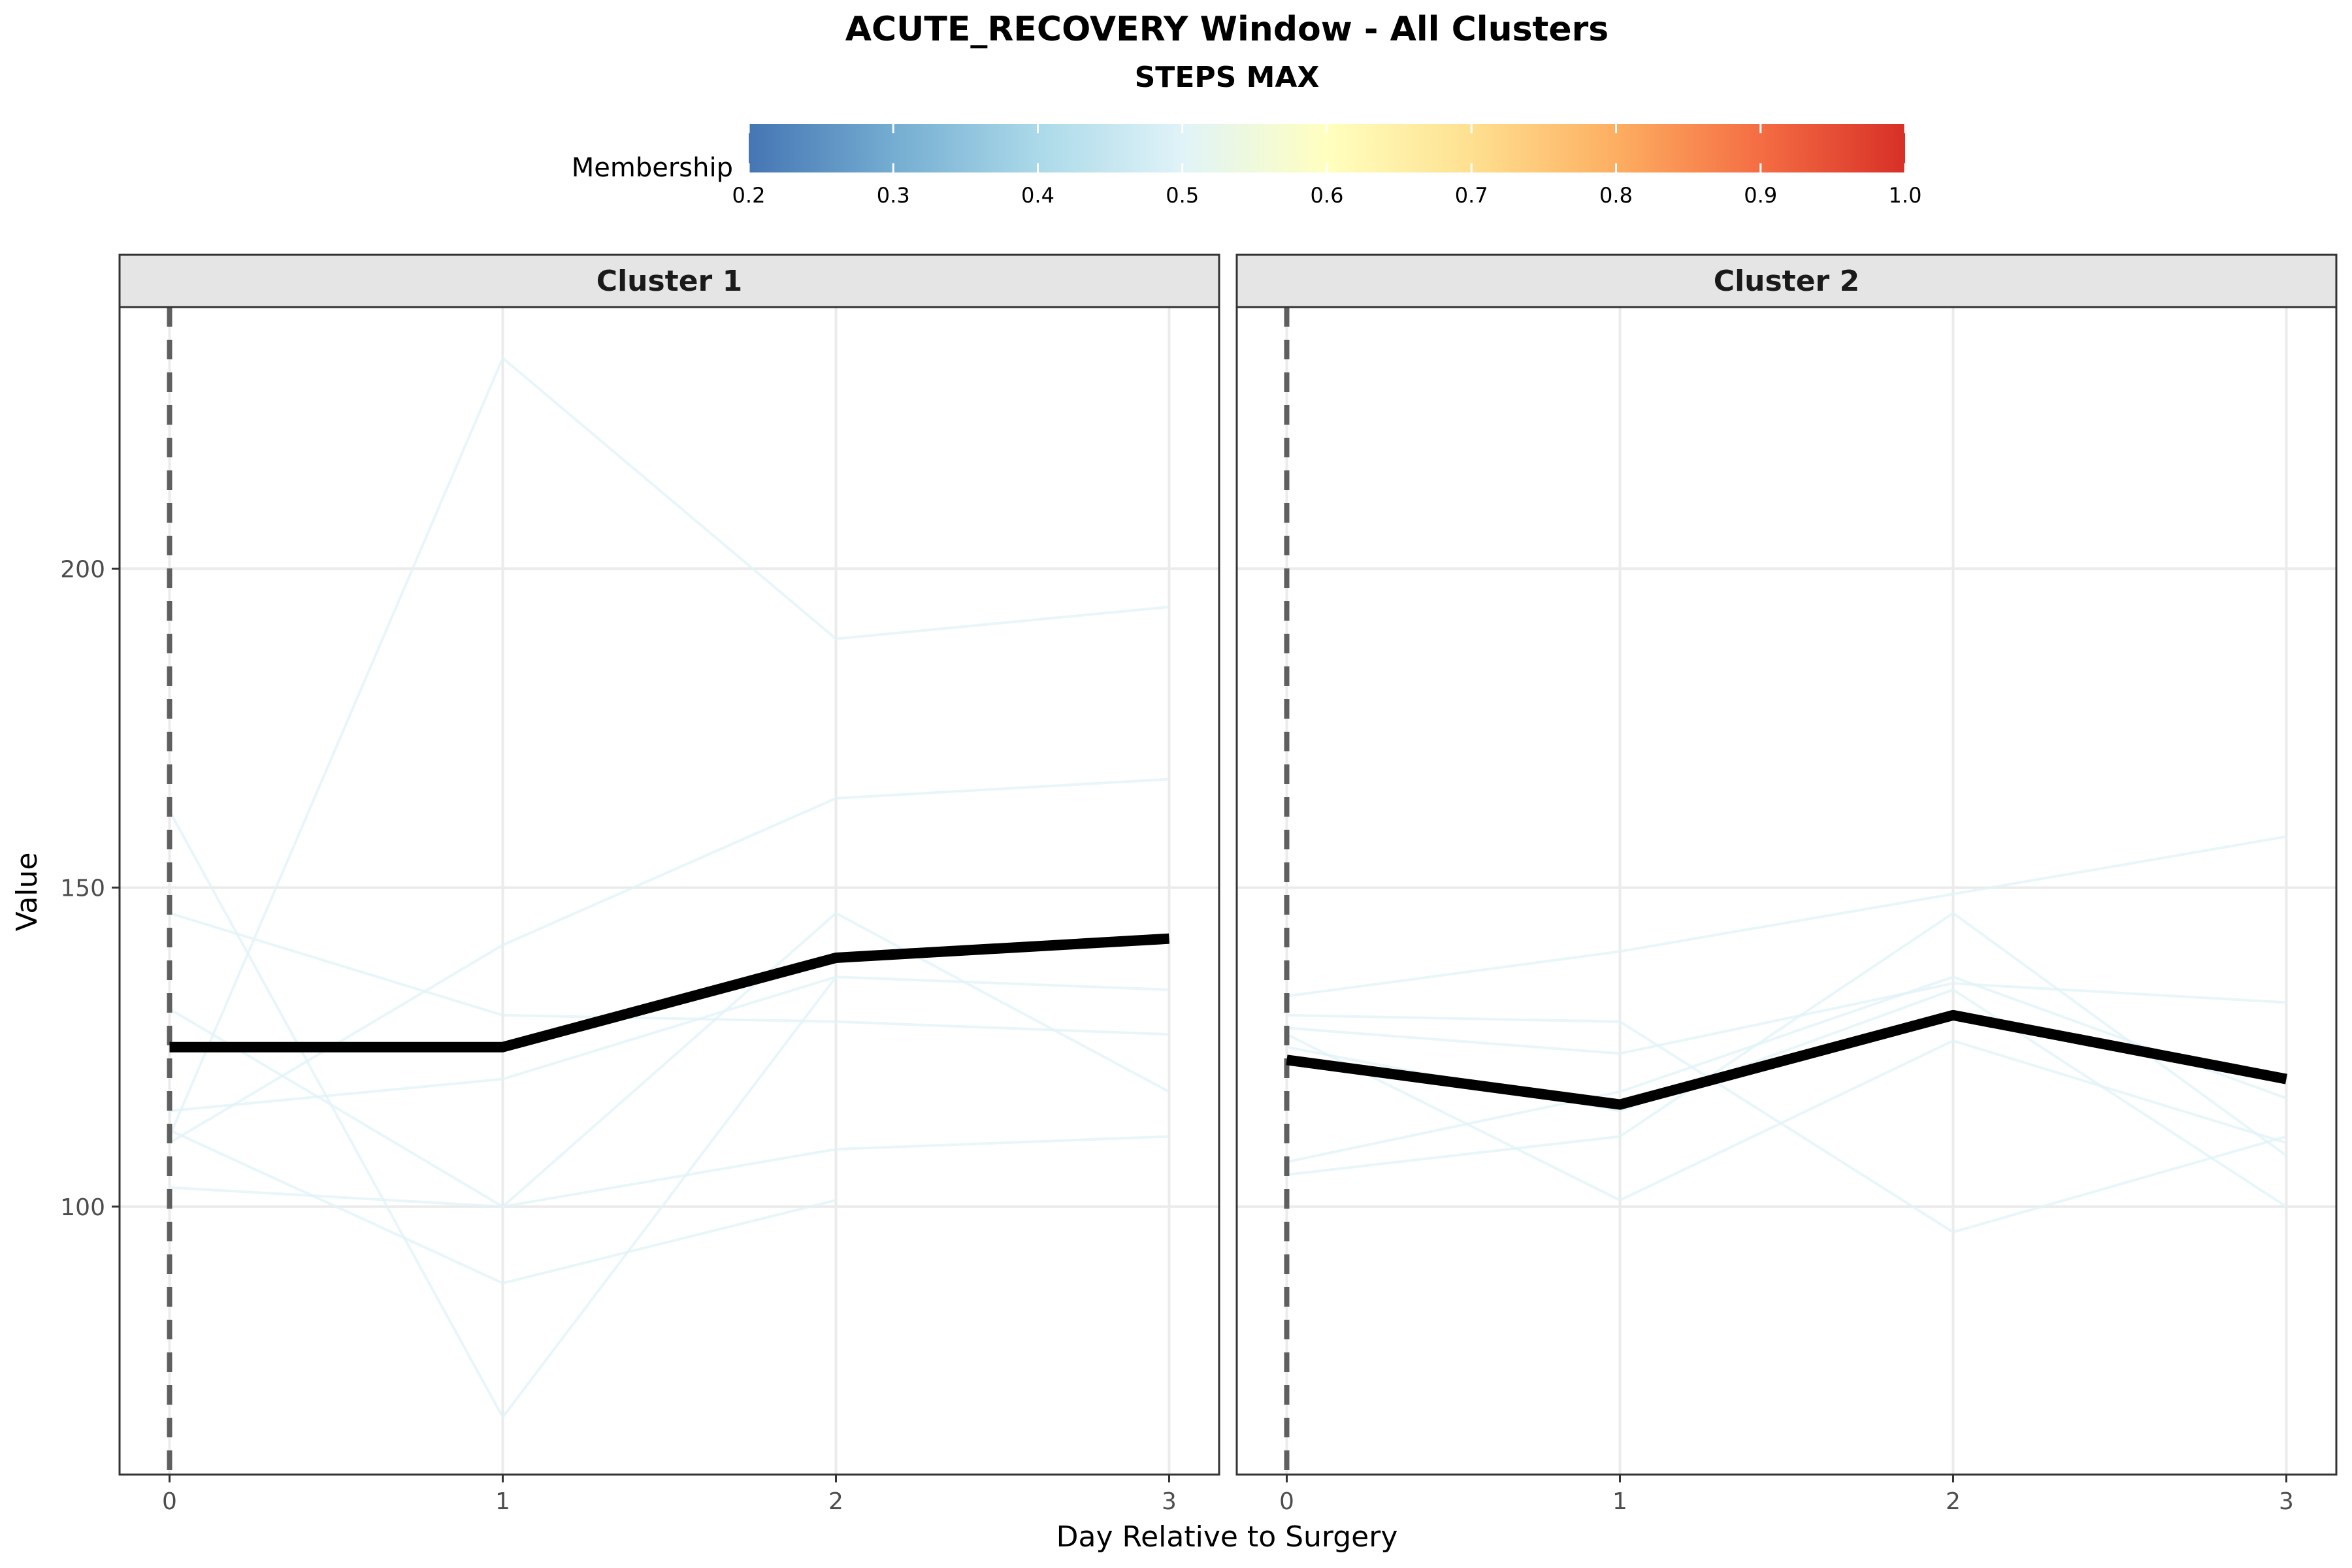  Describe the element at coordinates (1227, 29) in the screenshot. I see `chart-title: ACUTE_RECOVERY Window - All Clusters` at that location.